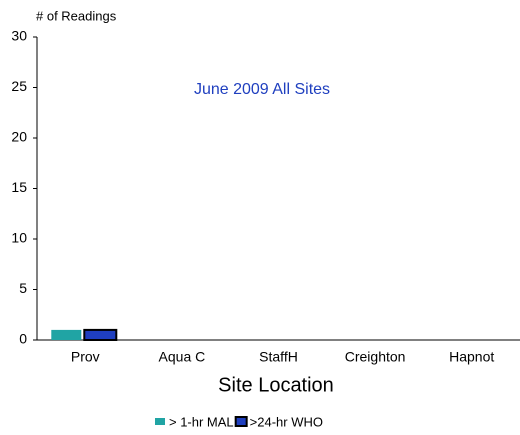 This screenshot has width=520, height=435. What do you see at coordinates (471, 357) in the screenshot?
I see `x-tick-label: Hapnot` at bounding box center [471, 357].